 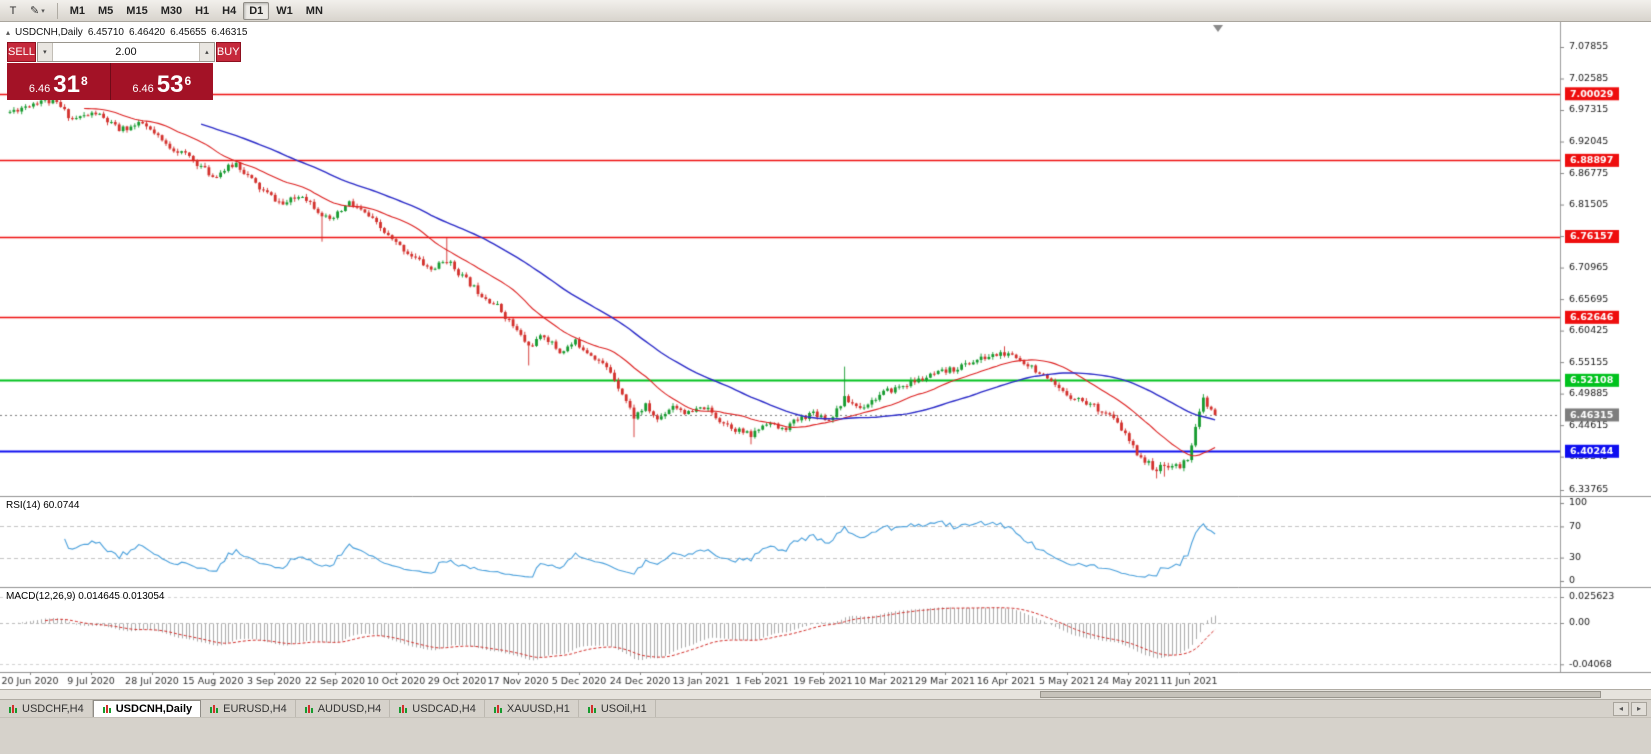 I want to click on symbol-label: USDCNH,Daily, so click(x=49, y=32).